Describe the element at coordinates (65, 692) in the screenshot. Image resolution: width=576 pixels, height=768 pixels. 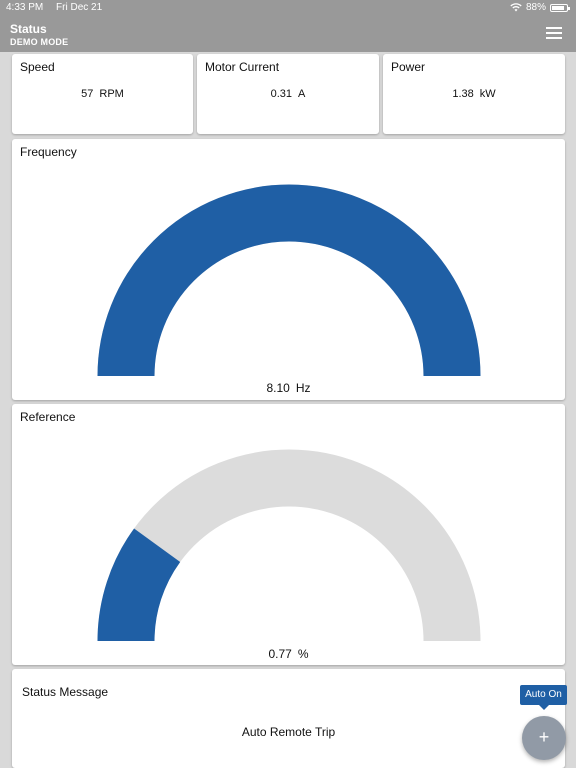
I see `status-message-label: Status Message` at that location.